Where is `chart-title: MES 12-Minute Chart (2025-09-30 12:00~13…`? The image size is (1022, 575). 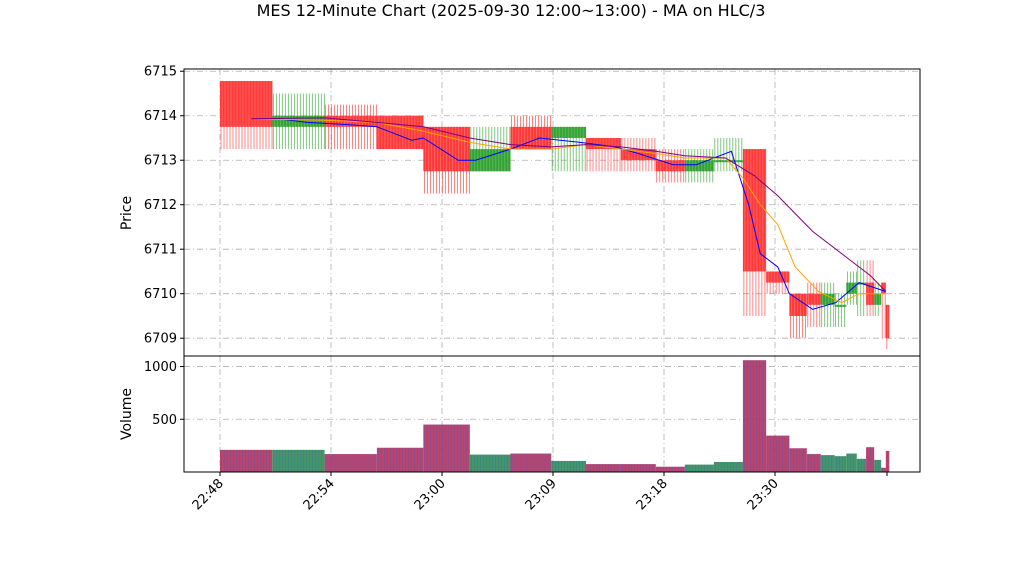 chart-title: MES 12-Minute Chart (2025-09-30 12:00~13… is located at coordinates (511, 10).